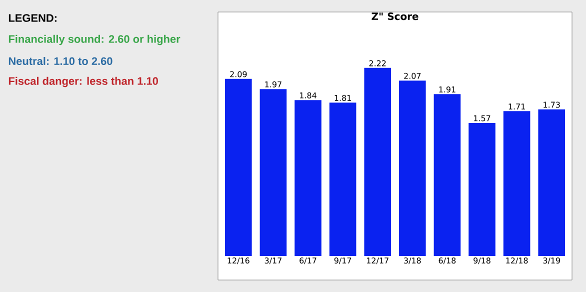 The image size is (586, 292). What do you see at coordinates (395, 16) in the screenshot?
I see `chart-title: Z" Score` at bounding box center [395, 16].